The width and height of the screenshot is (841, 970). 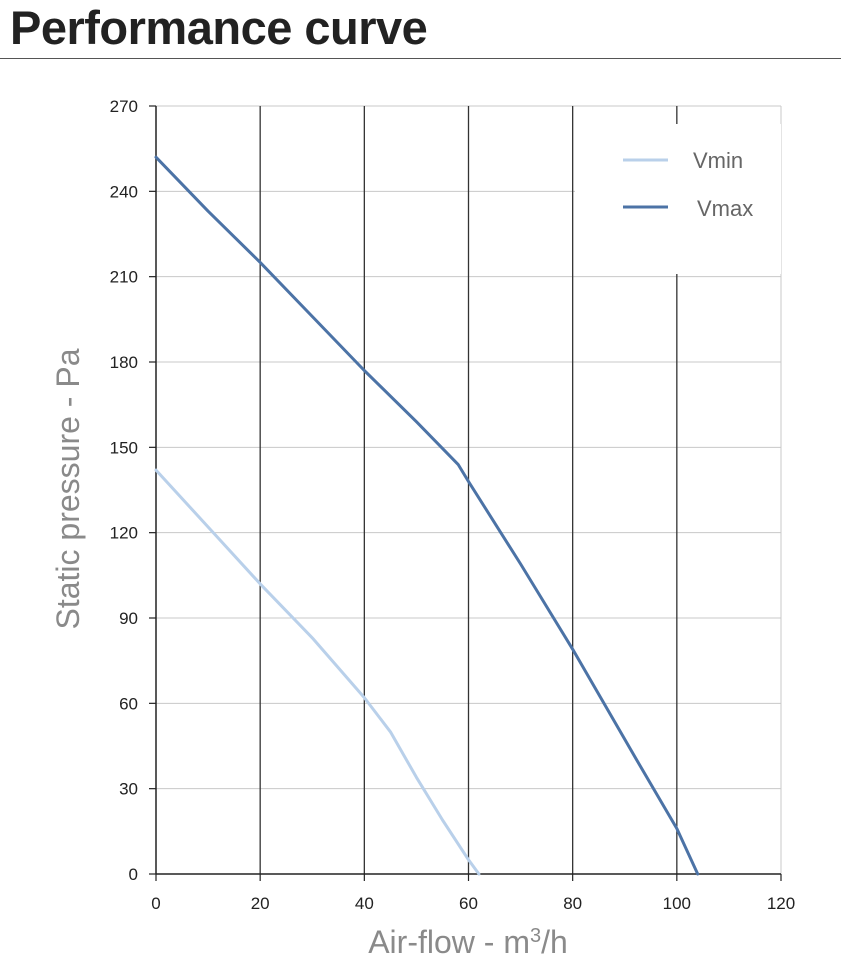 I want to click on x-axis-title: Air-flow - m3/h, so click(x=468, y=942).